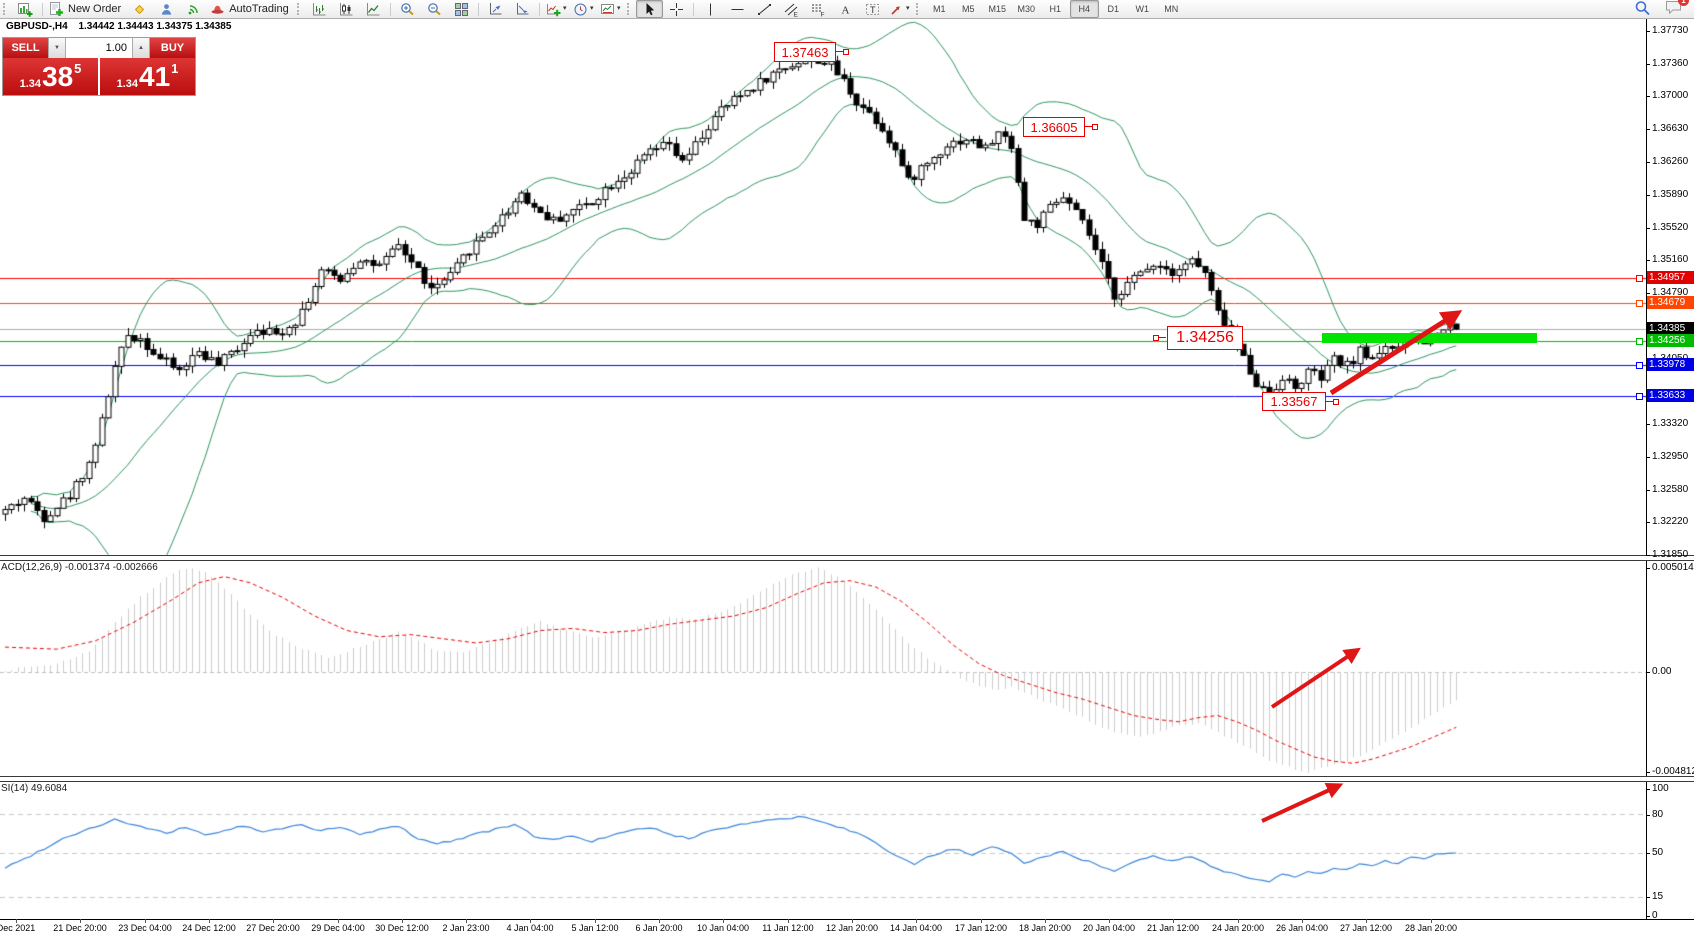  I want to click on green-highlight-zone, so click(1429, 338).